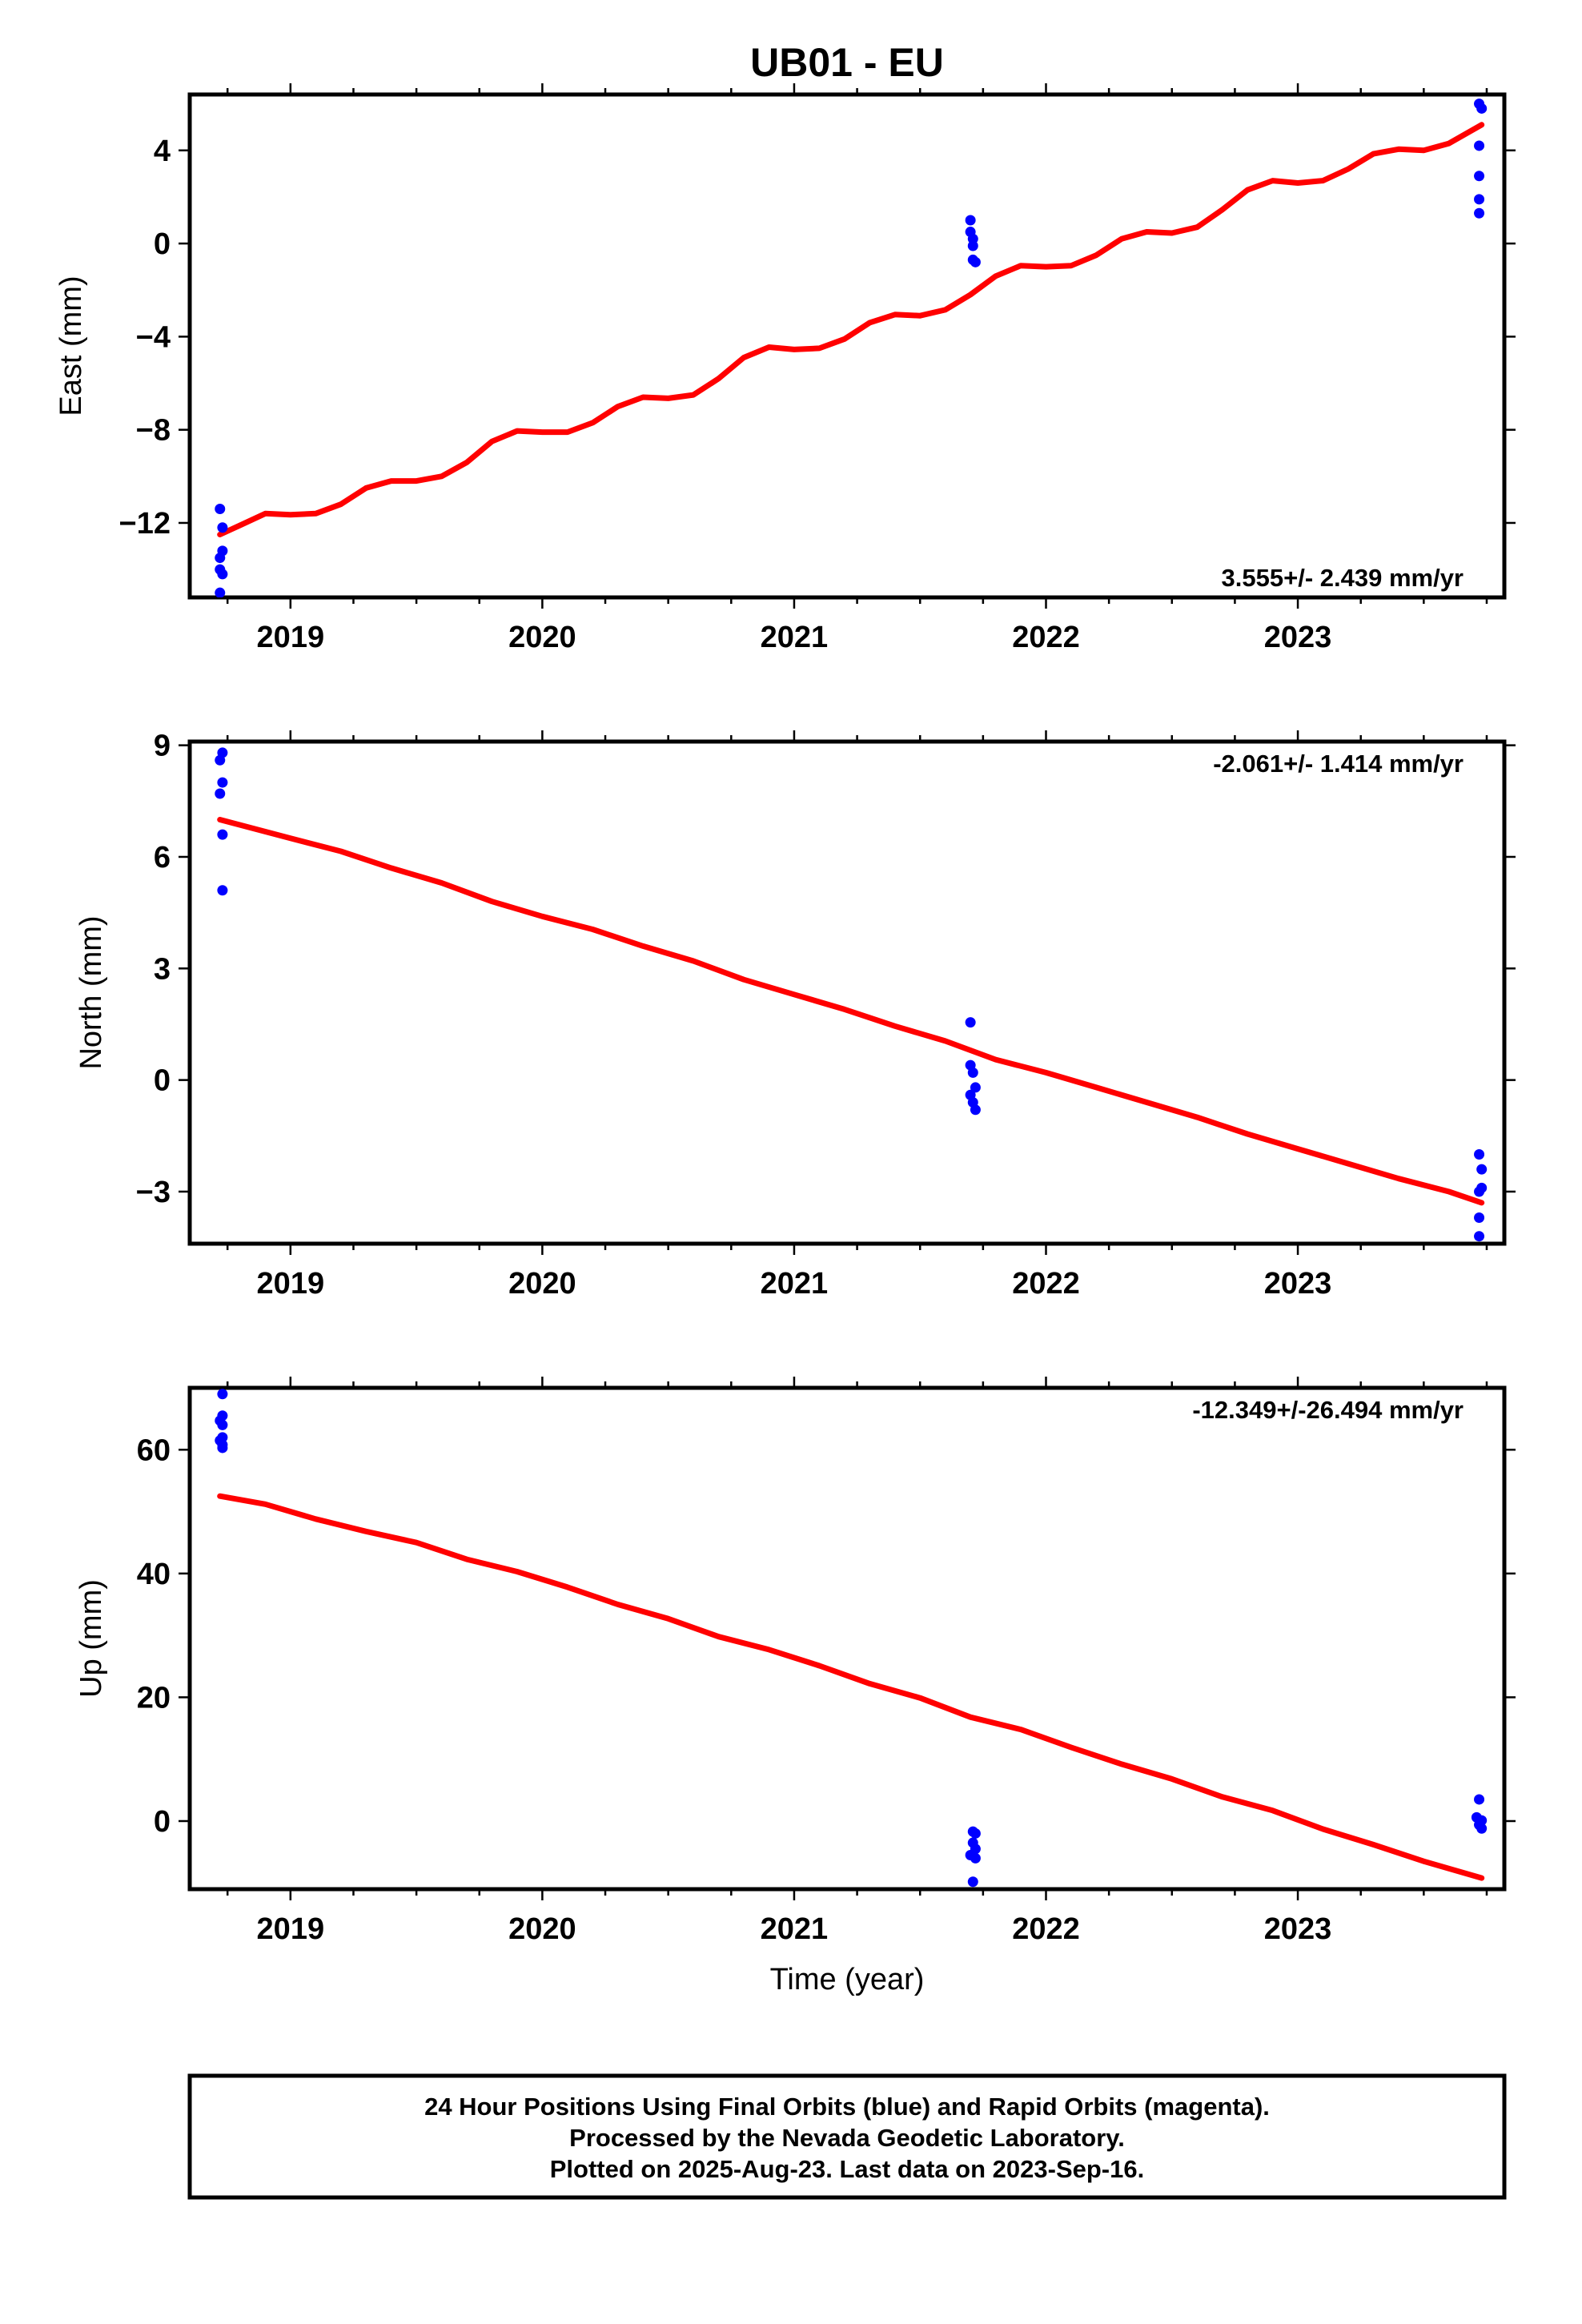  I want to click on chart-title: UB01 - EU, so click(847, 62).